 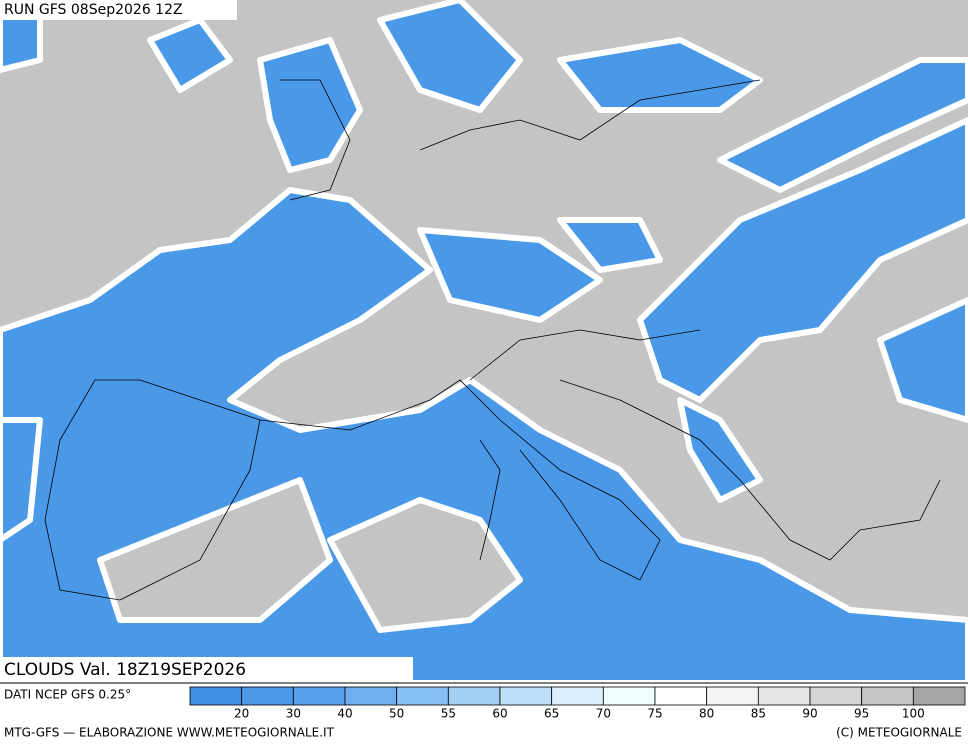 I want to click on field-label: CLOUDS Val. 18Z19SEP2026, so click(x=125, y=670).